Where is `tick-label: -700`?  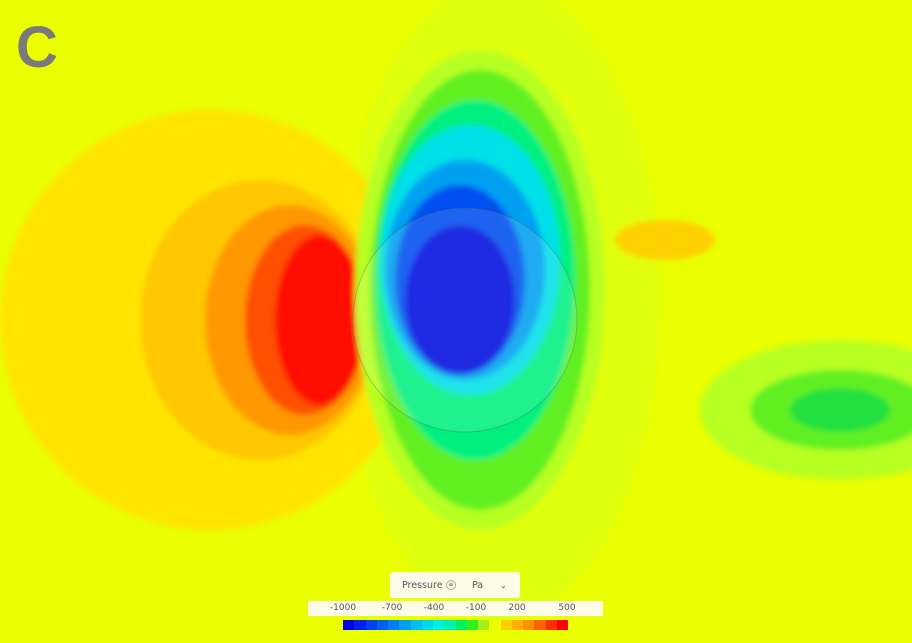 tick-label: -700 is located at coordinates (392, 608).